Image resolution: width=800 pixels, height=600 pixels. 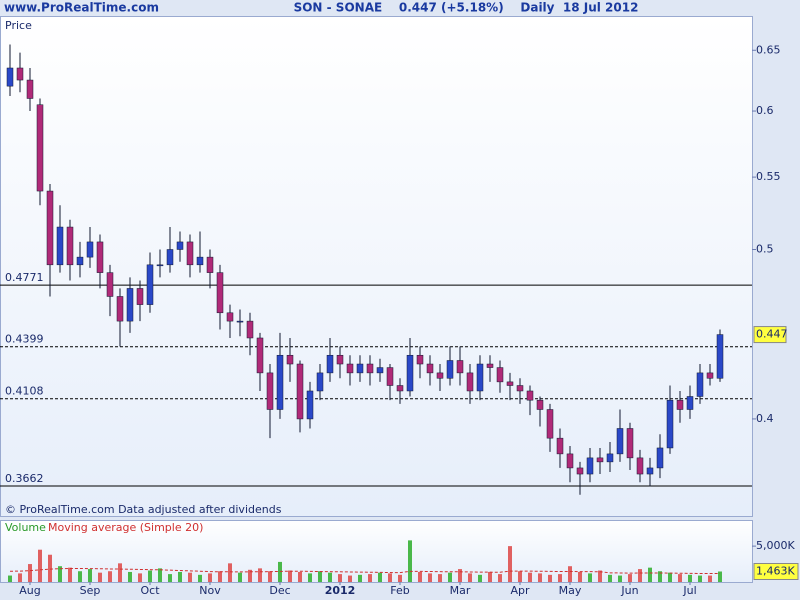 I want to click on y-tick-label: 0.55, so click(x=768, y=176).